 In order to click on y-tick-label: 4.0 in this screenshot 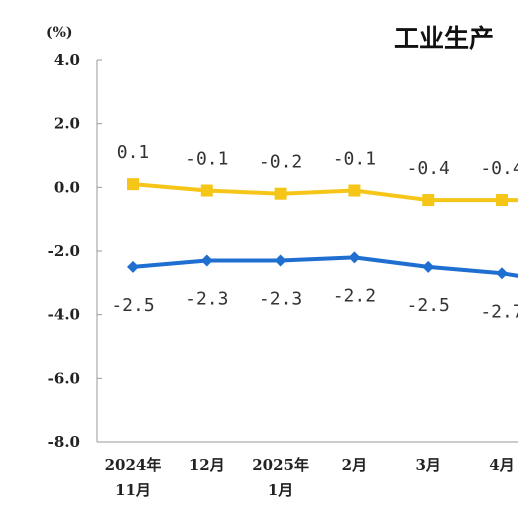, I will do `click(67, 60)`.